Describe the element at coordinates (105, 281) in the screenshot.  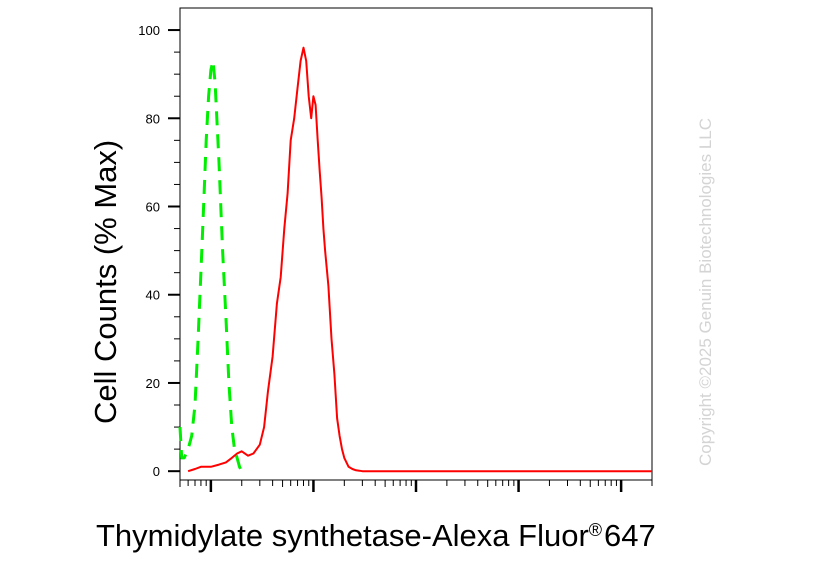
I see `y-axis-label: Cell Counts (% Max)` at that location.